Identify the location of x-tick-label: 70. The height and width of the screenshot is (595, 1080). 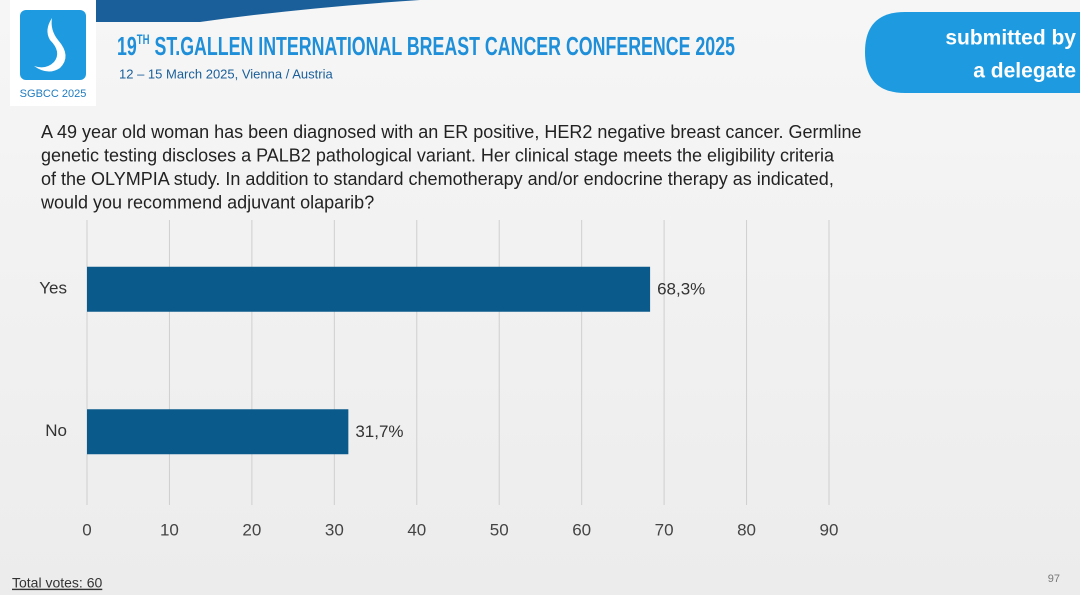
(664, 529).